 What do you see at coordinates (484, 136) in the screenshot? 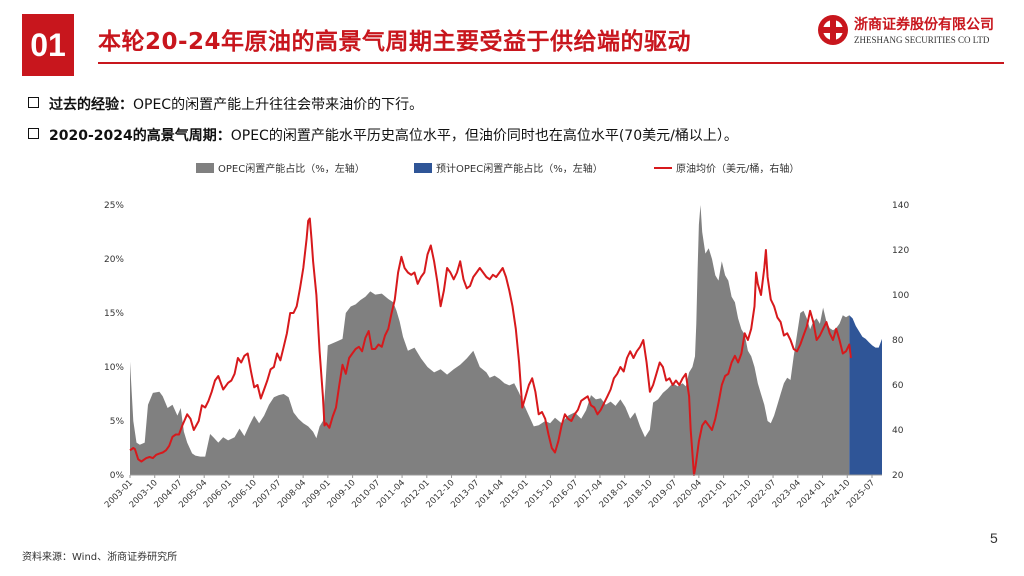
I see `bullet-text: OPEC的闲置产能水平历史高位水平，但油价同时也在高位水平(70美元/桶以上）。` at bounding box center [484, 136].